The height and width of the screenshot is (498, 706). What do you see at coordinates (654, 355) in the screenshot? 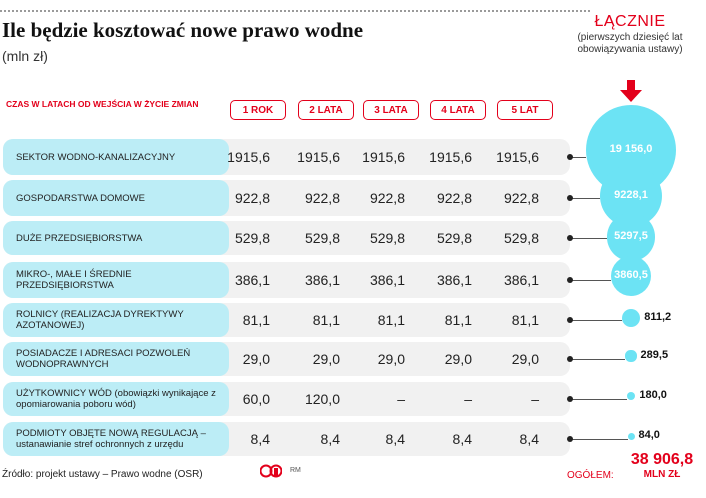
I see `total-value-label: 289,5` at bounding box center [654, 355].